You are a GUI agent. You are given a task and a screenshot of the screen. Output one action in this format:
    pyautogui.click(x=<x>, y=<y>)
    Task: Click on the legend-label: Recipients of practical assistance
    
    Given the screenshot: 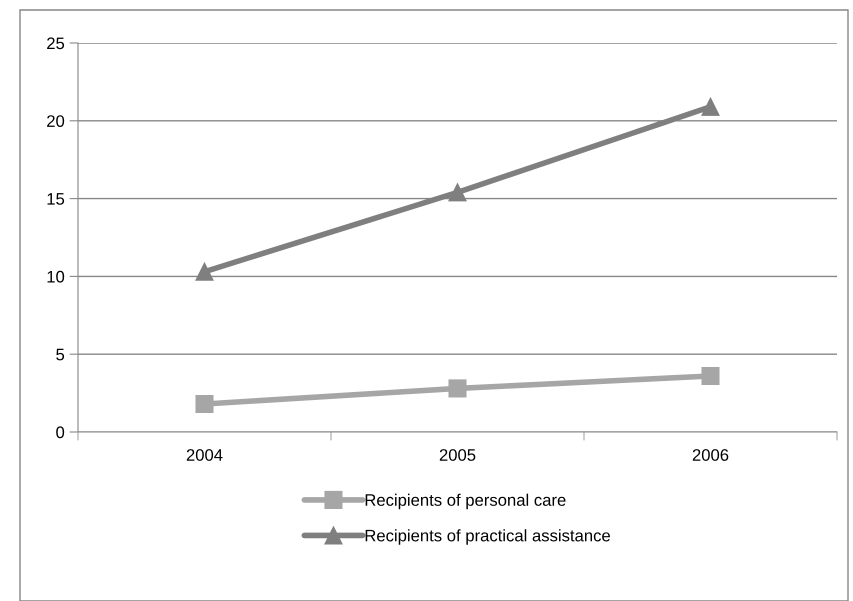 What is the action you would take?
    pyautogui.click(x=488, y=537)
    